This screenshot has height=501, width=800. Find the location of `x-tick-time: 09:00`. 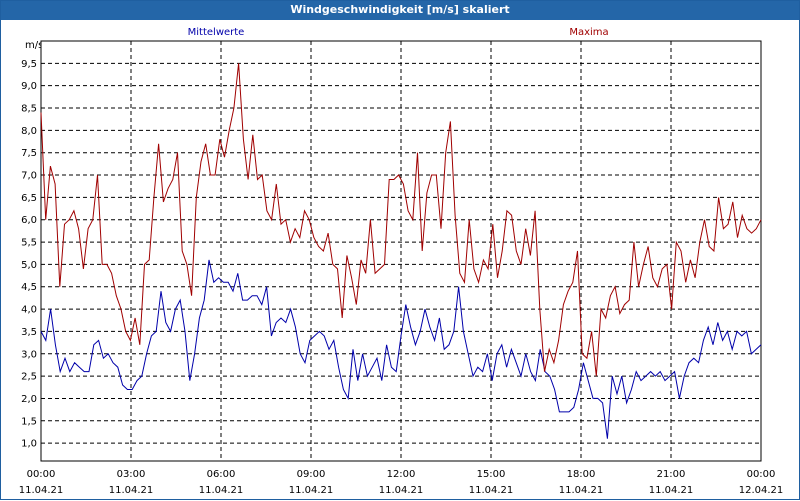

x-tick-time: 09:00 is located at coordinates (311, 474).